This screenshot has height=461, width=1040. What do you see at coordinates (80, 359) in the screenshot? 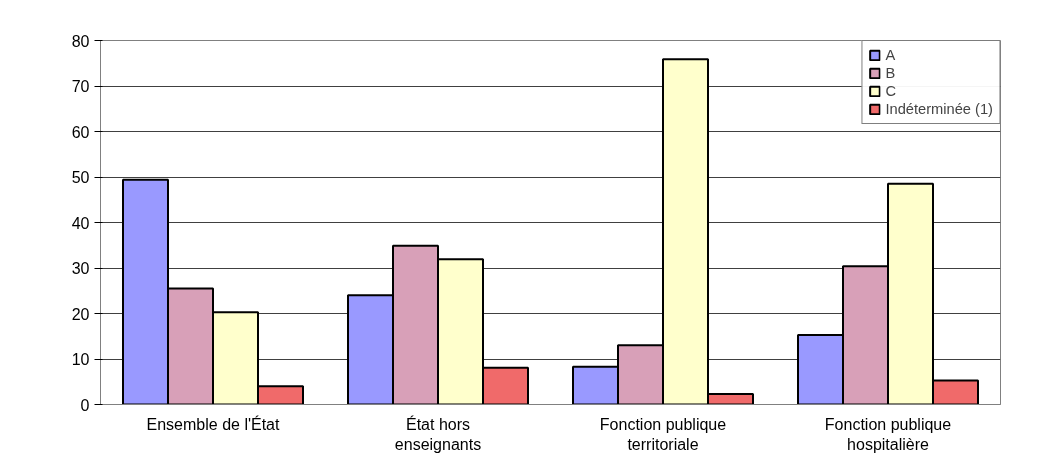
I see `y-tick-label: 10` at bounding box center [80, 359].